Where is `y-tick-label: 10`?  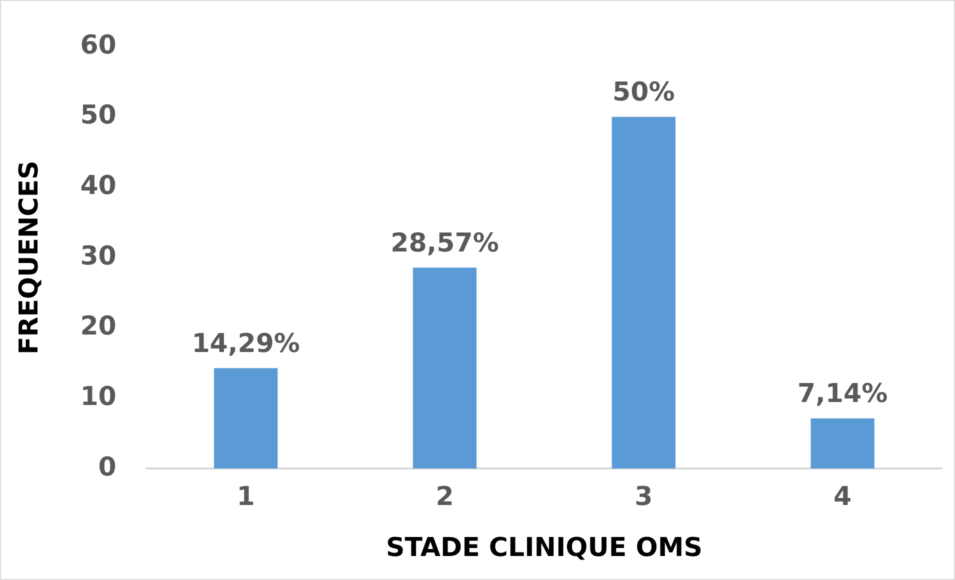 y-tick-label: 10 is located at coordinates (98, 397).